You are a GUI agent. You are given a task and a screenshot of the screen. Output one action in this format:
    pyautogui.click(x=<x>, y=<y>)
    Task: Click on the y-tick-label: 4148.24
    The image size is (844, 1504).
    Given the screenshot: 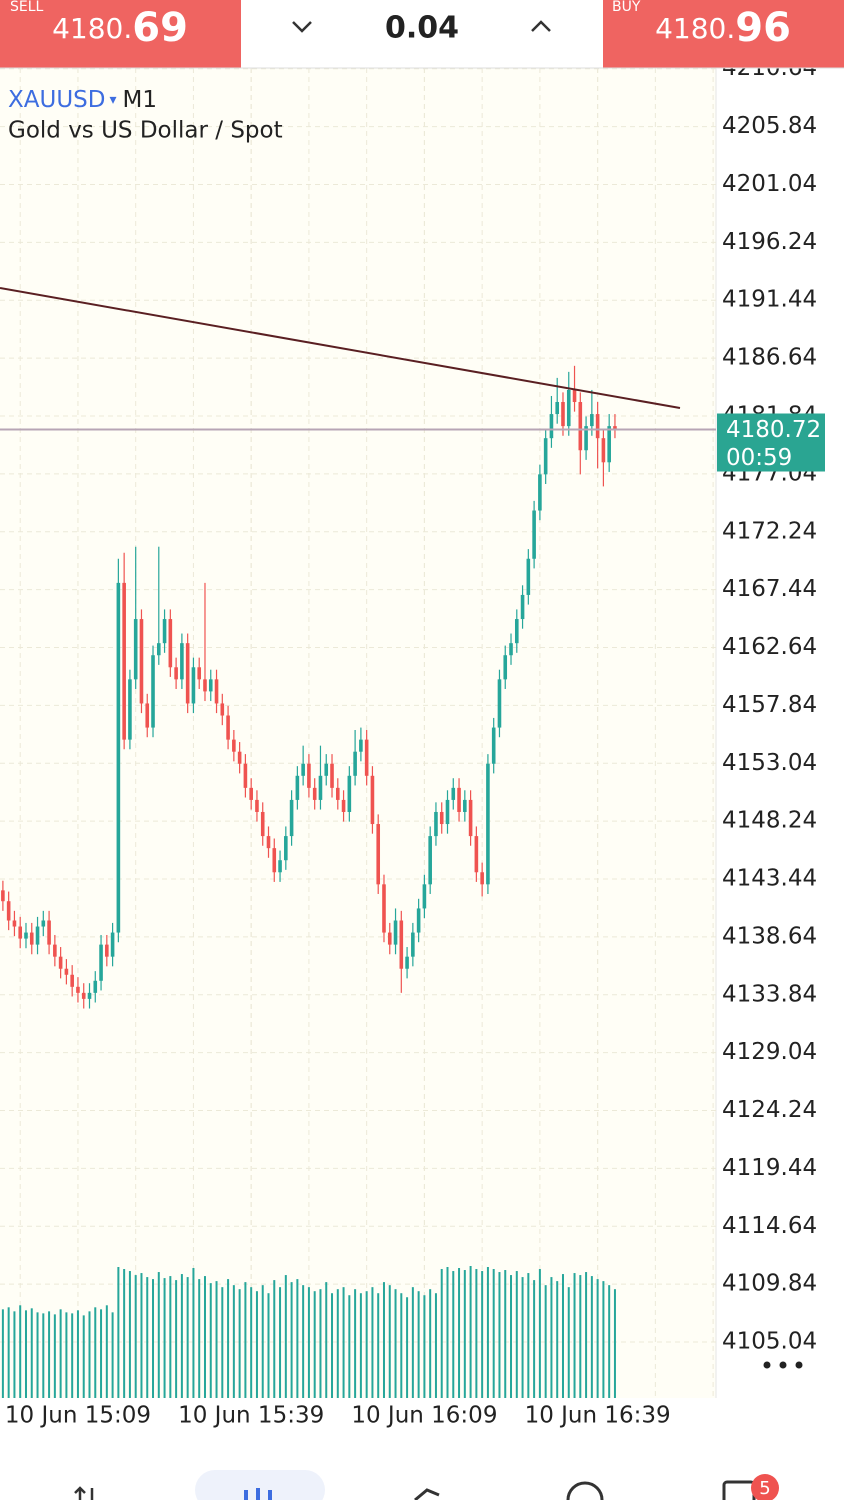 What is the action you would take?
    pyautogui.click(x=769, y=821)
    